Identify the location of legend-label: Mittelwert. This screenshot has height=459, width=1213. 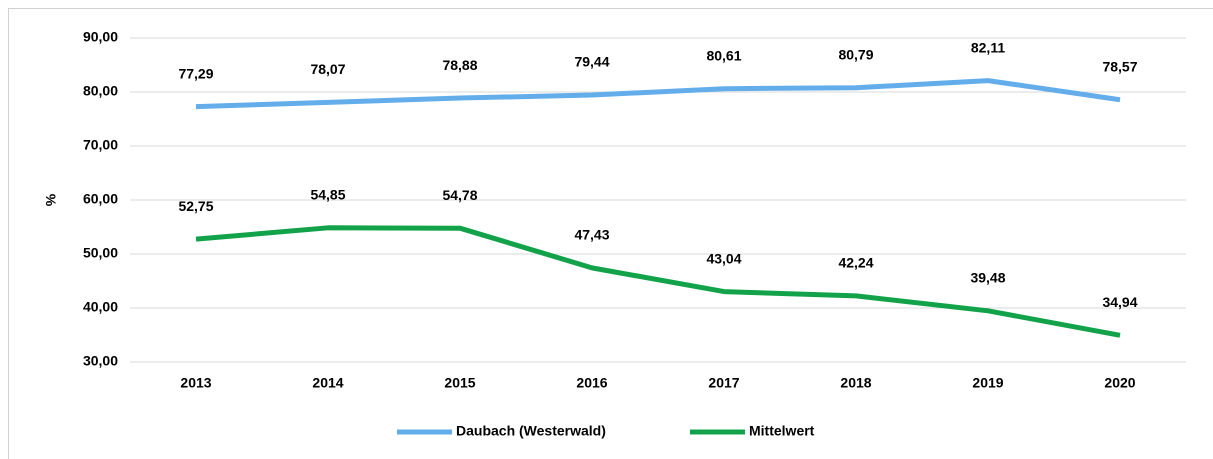
(782, 431).